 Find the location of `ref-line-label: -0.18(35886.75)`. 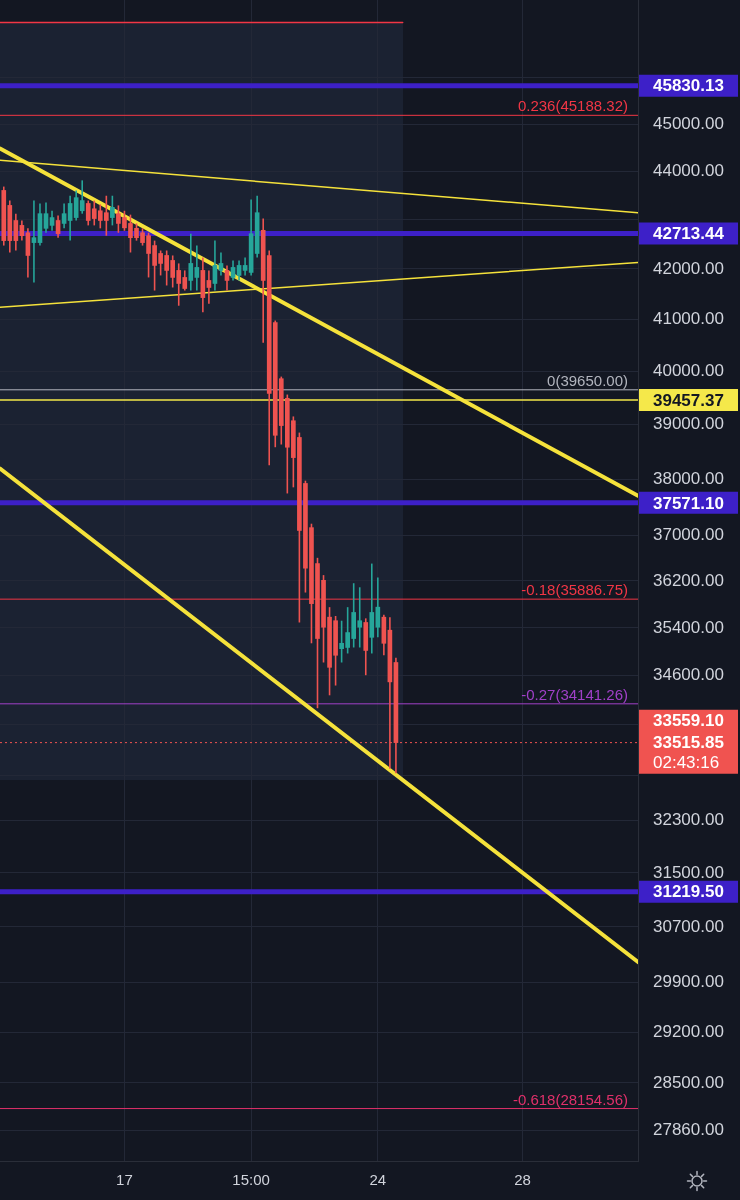

ref-line-label: -0.18(35886.75) is located at coordinates (574, 590).